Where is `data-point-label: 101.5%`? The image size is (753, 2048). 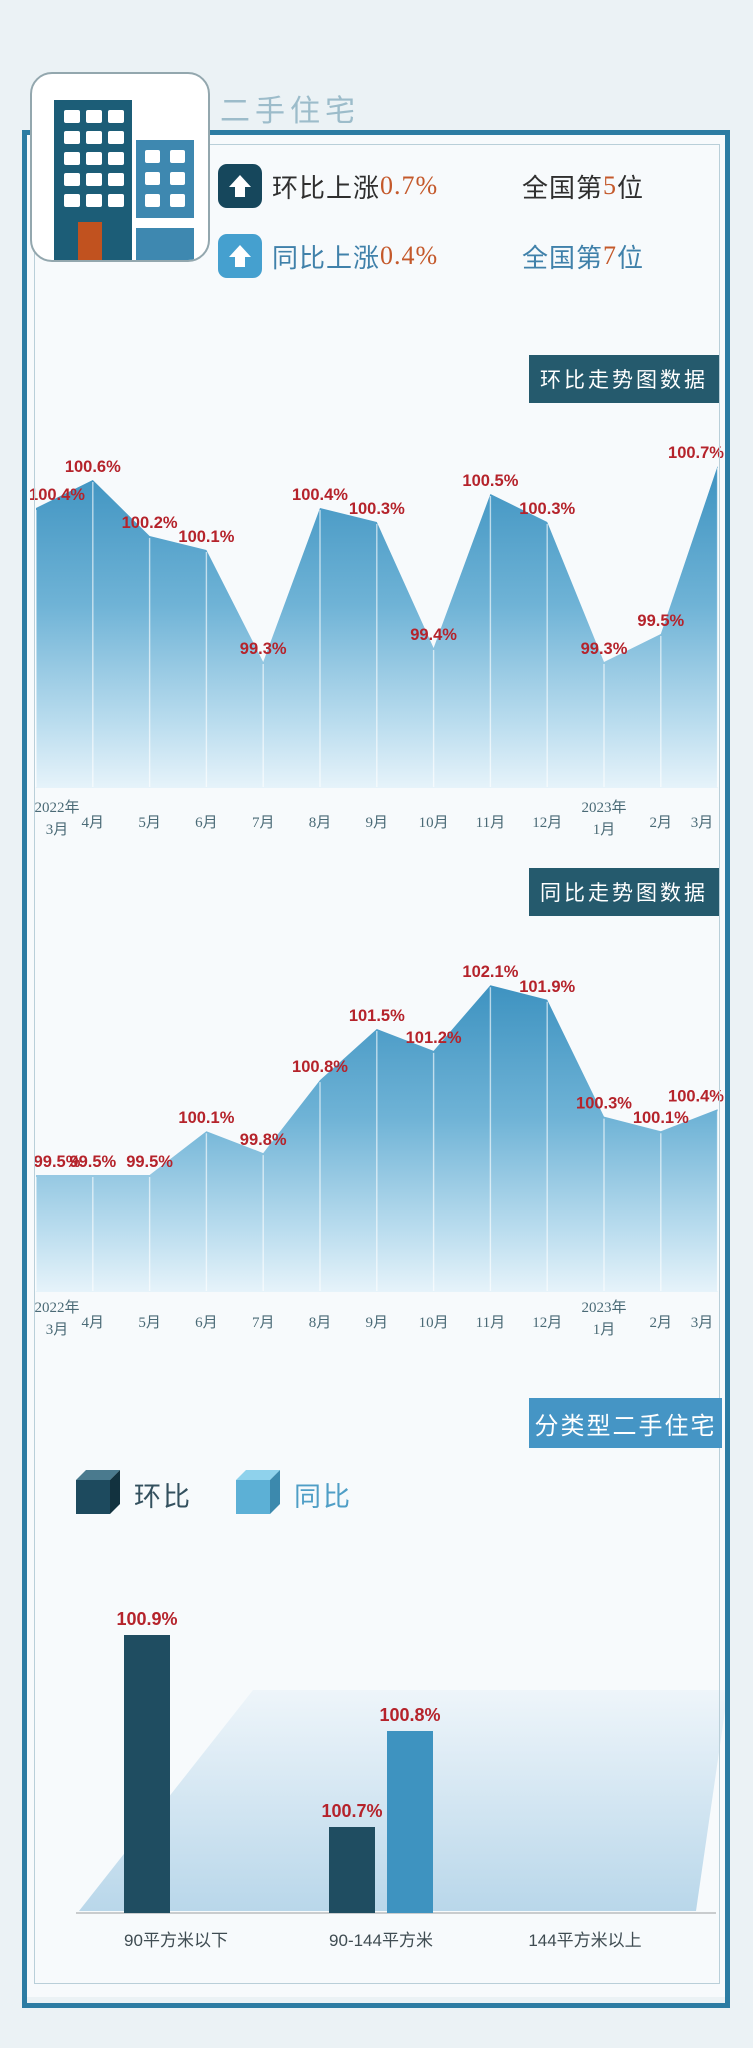 data-point-label: 101.5% is located at coordinates (377, 1016).